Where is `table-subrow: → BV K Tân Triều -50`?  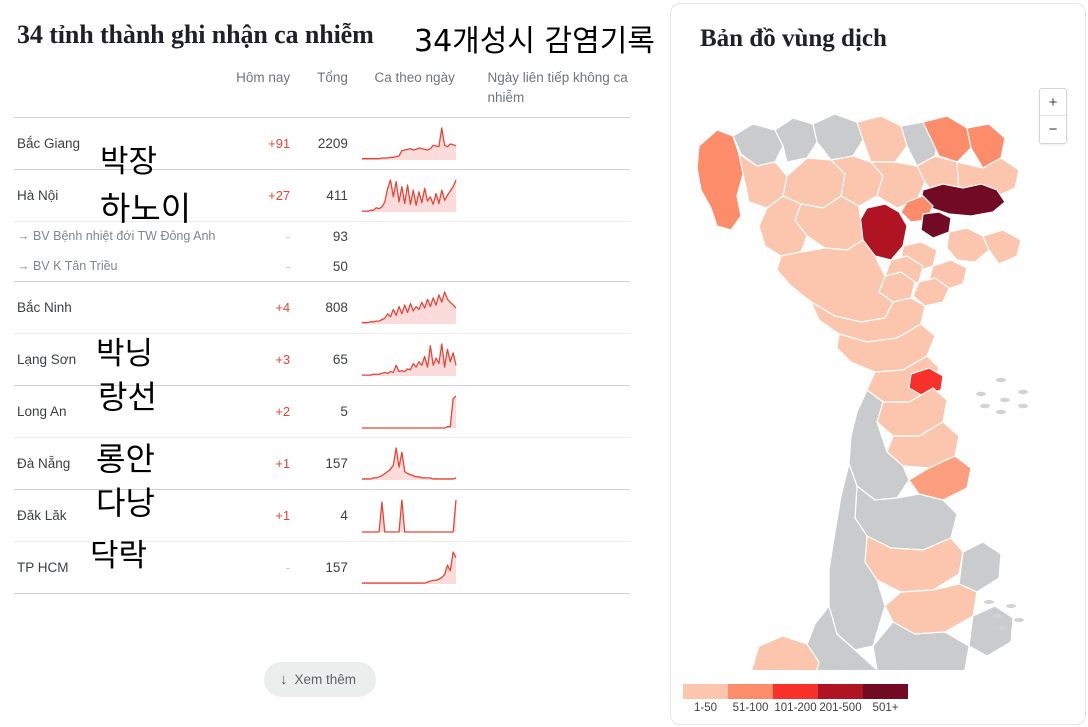
table-subrow: → BV K Tân Triều -50 is located at coordinates (322, 267).